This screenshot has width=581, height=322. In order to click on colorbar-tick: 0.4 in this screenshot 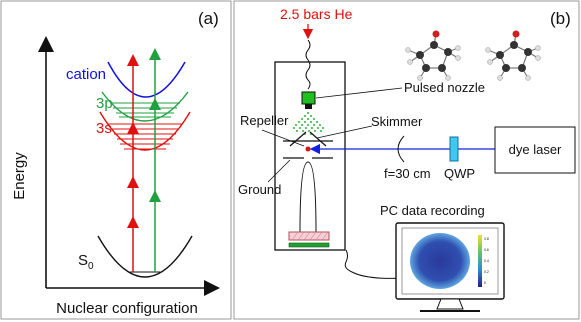, I will do `click(486, 261)`.